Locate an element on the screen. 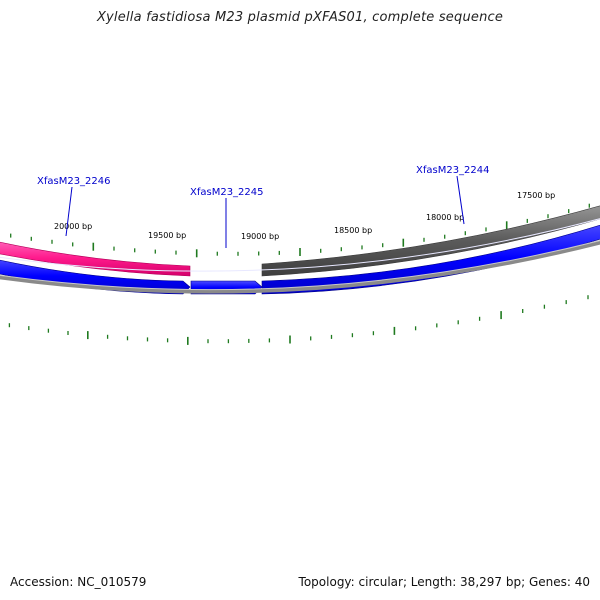 The image size is (600, 600). accession-text: Accession: NC_010579 is located at coordinates (78, 582).